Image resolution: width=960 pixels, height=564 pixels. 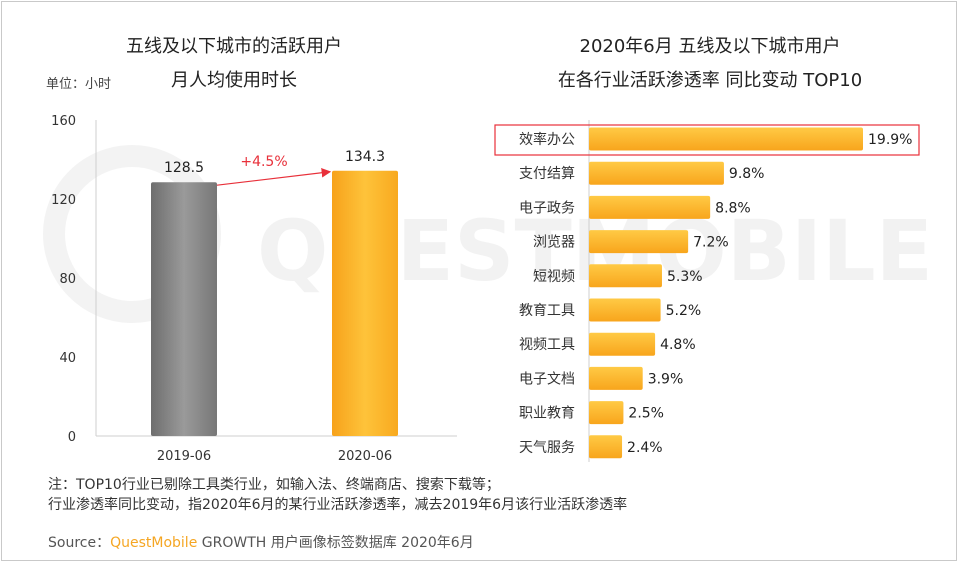 What do you see at coordinates (234, 46) in the screenshot?
I see `left-title-line-1: 五线及以下城市的活跃用户` at bounding box center [234, 46].